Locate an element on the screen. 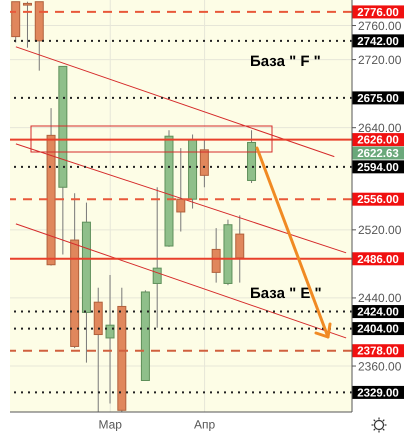 This screenshot has width=404, height=437. ref-line-label: 2594.00 is located at coordinates (378, 168).